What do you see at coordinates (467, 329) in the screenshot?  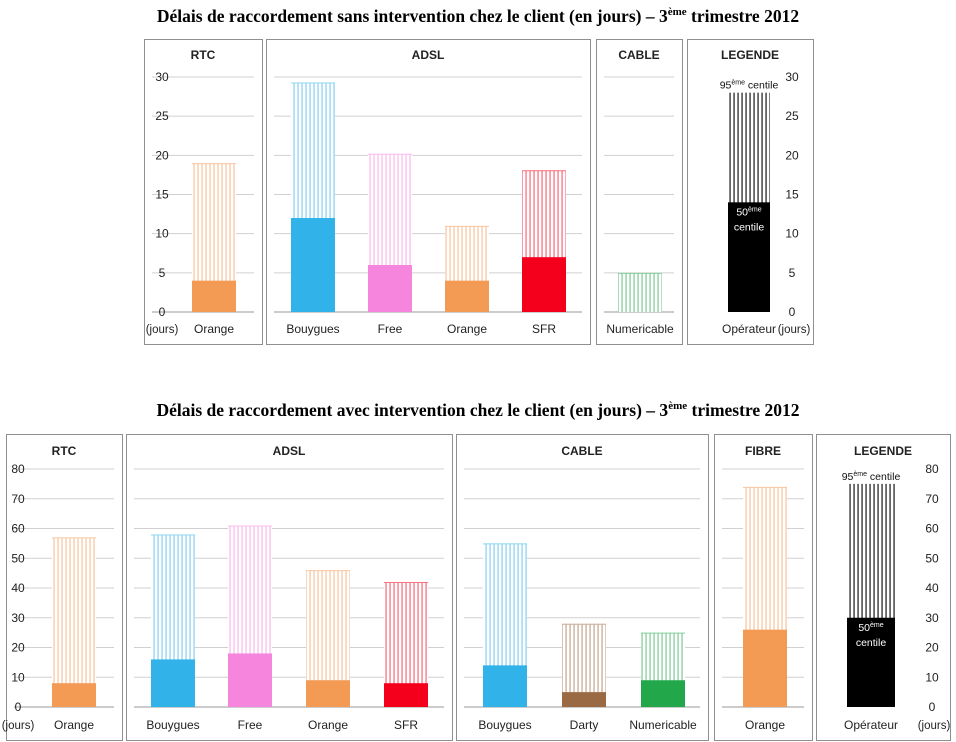 I see `x-label-adsl-orange: Orange` at bounding box center [467, 329].